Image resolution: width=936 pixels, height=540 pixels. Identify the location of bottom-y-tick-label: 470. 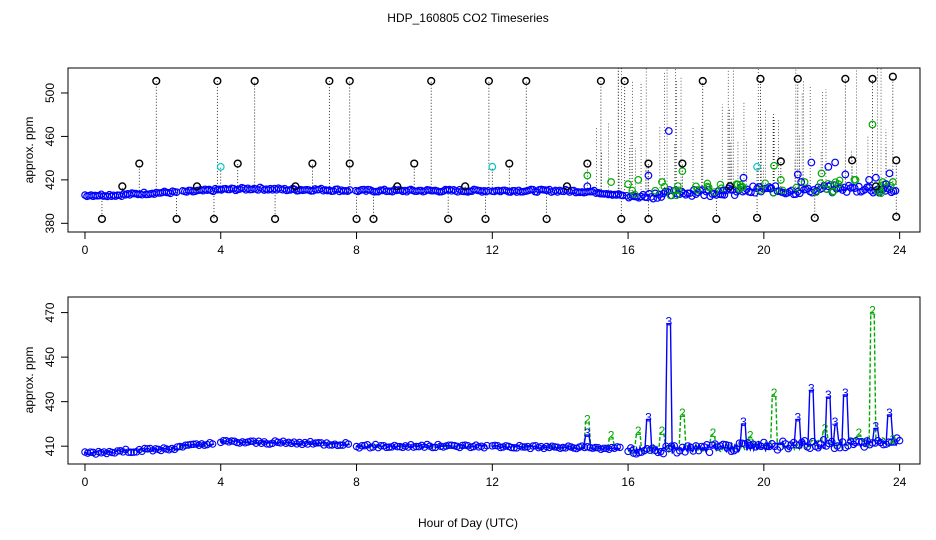
(50, 312).